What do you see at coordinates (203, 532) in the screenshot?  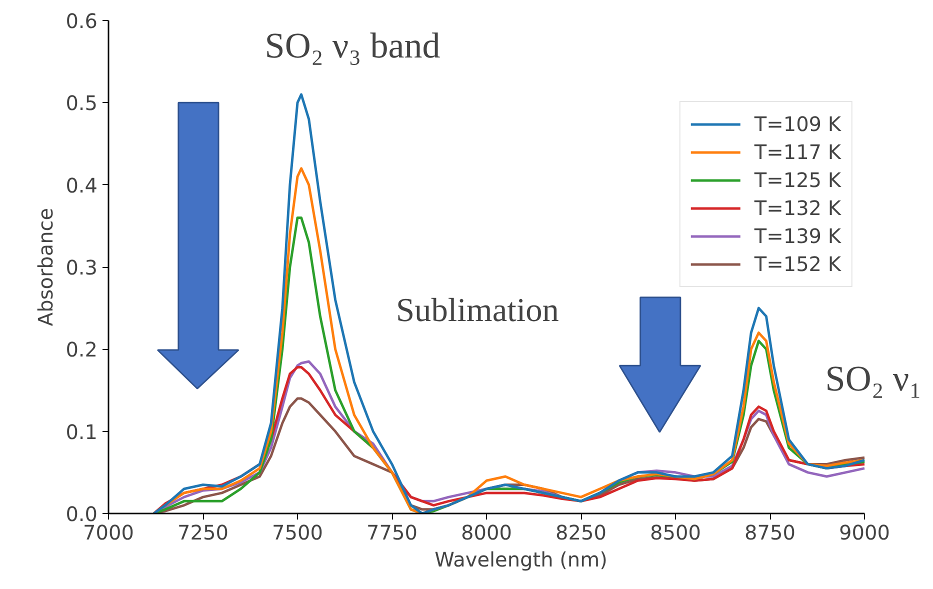 I see `x-tick-label: 7250` at bounding box center [203, 532].